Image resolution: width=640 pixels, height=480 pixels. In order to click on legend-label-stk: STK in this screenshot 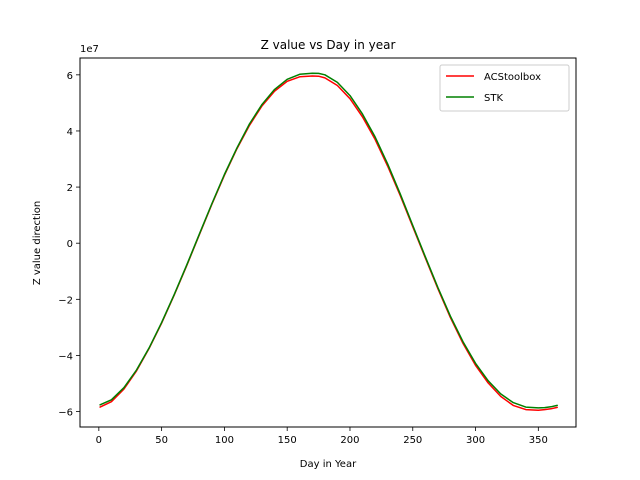, I will do `click(493, 98)`.